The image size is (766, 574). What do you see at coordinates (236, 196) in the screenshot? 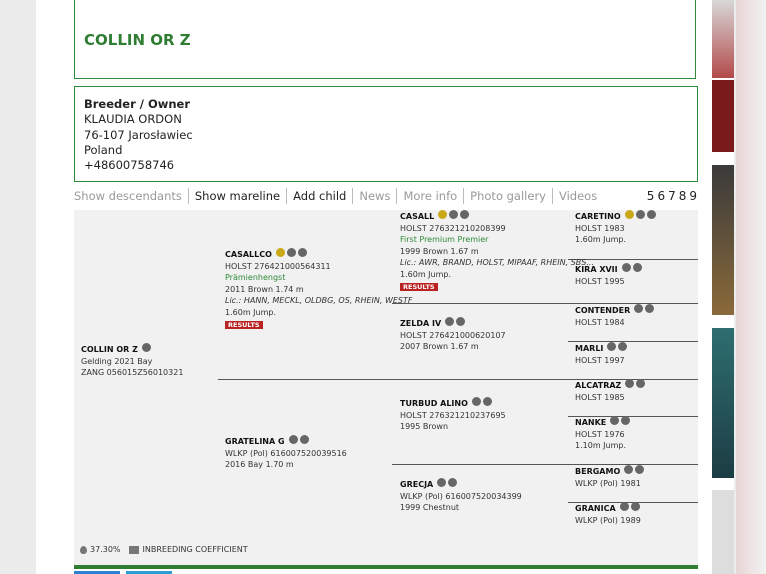
I see `nav-link: Show mareline` at bounding box center [236, 196].